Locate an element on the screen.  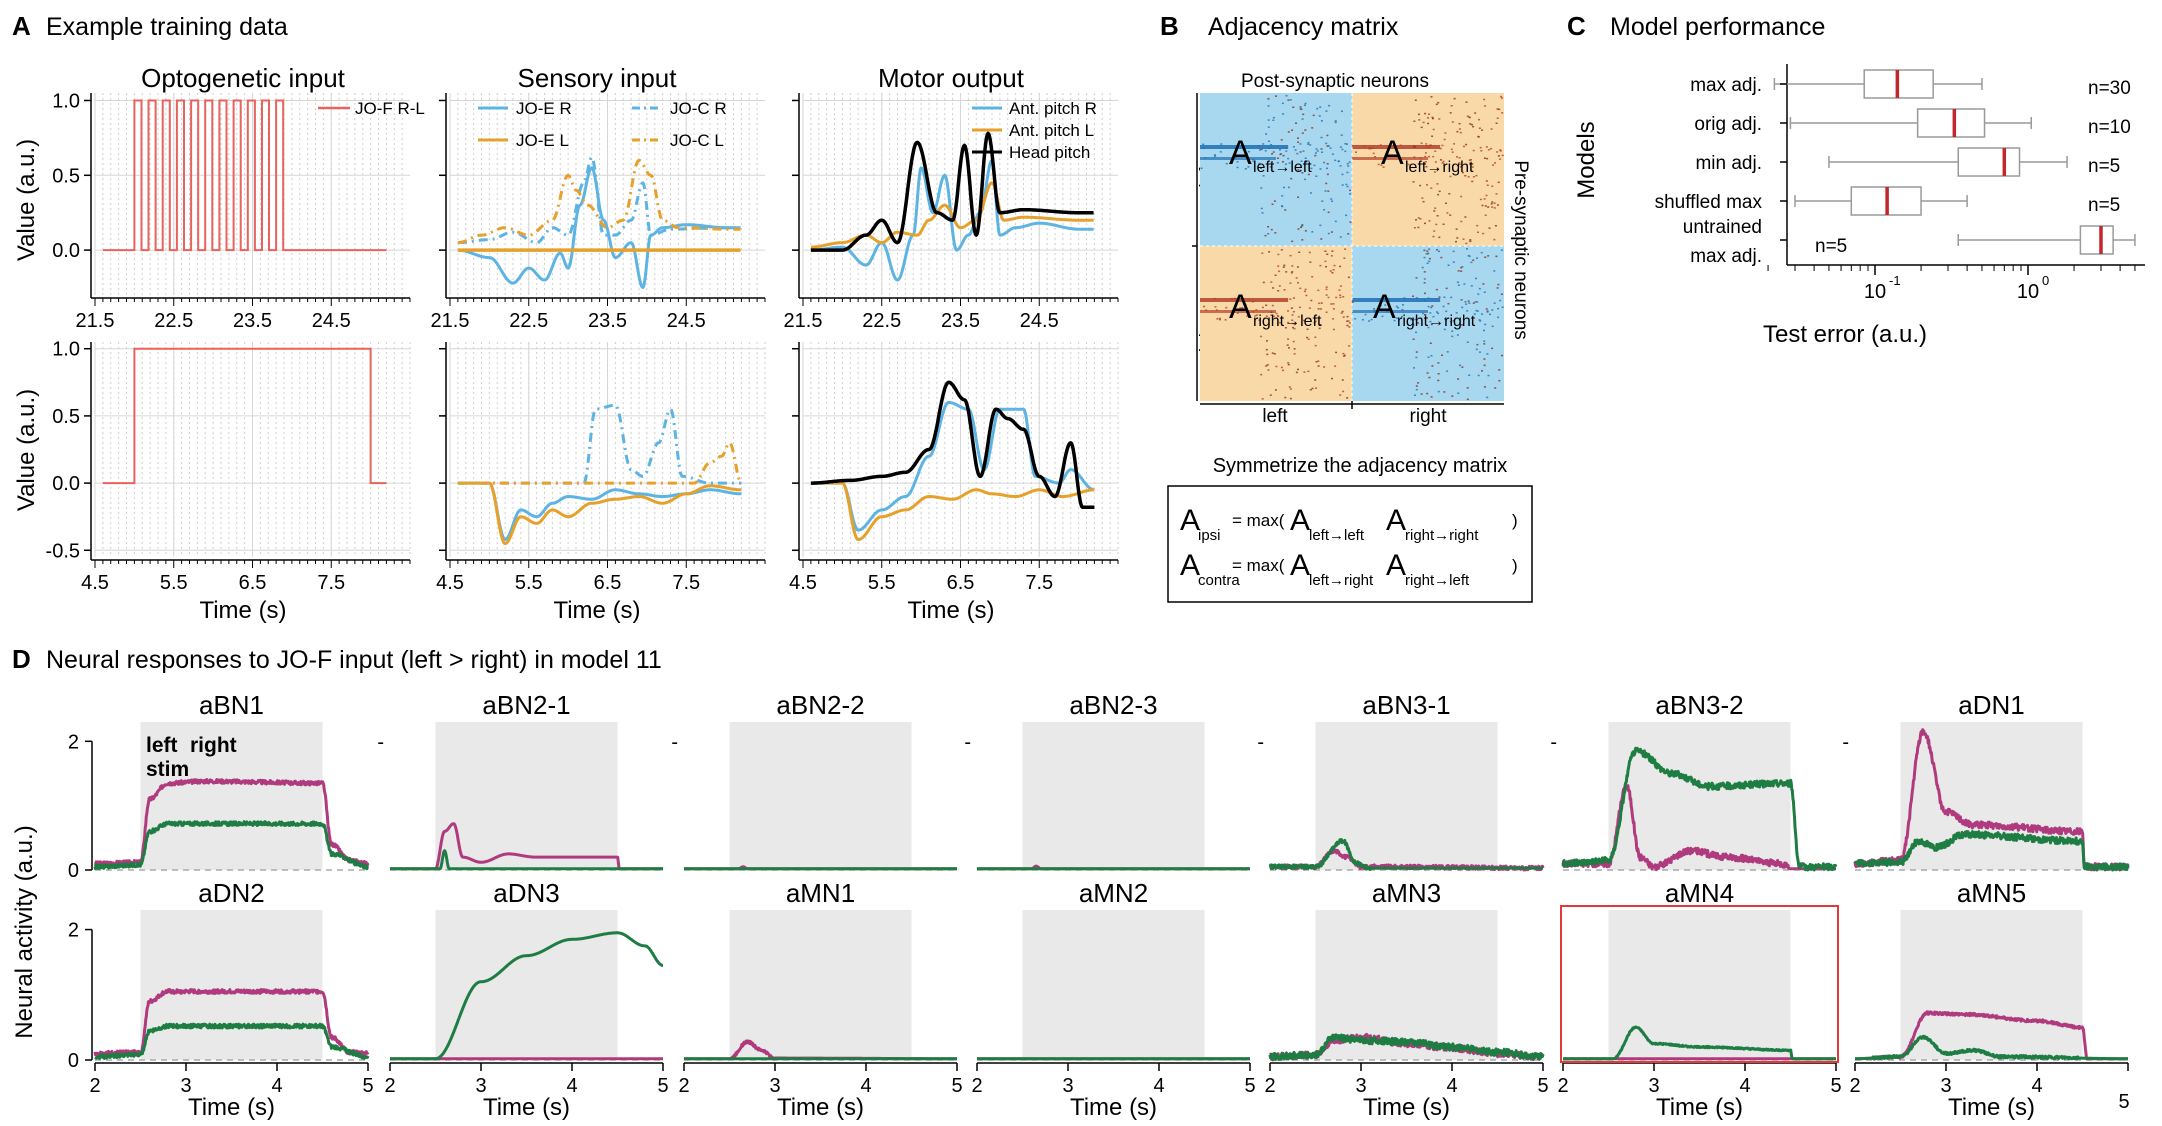
legend-opto: JO-F R-L is located at coordinates (371, 108).